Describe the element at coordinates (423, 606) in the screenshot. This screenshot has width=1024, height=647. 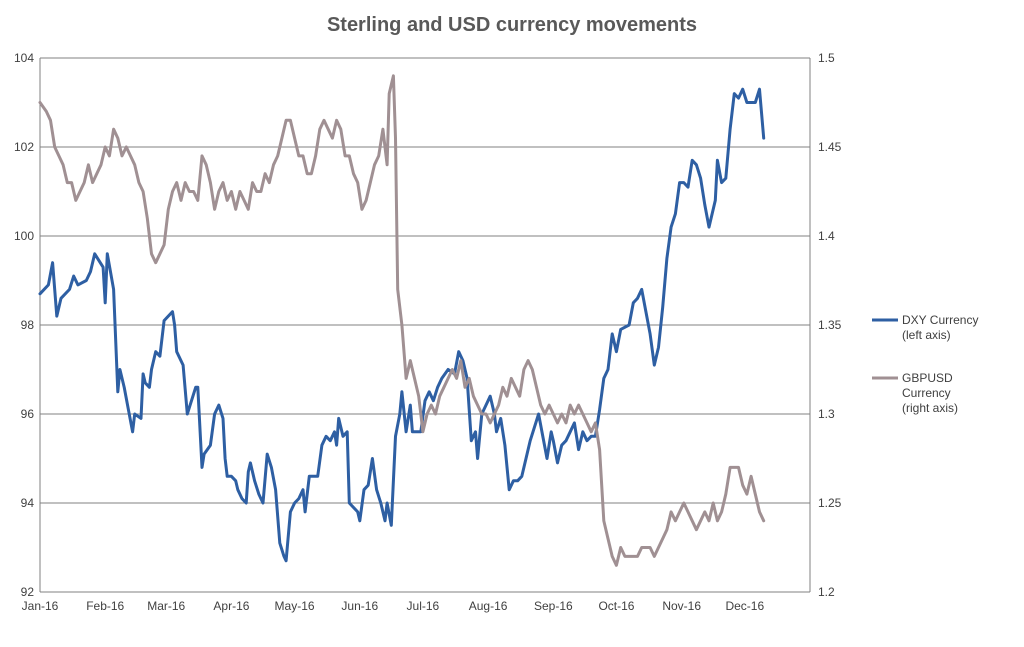
I see `x-tick-label: Jul-16` at that location.